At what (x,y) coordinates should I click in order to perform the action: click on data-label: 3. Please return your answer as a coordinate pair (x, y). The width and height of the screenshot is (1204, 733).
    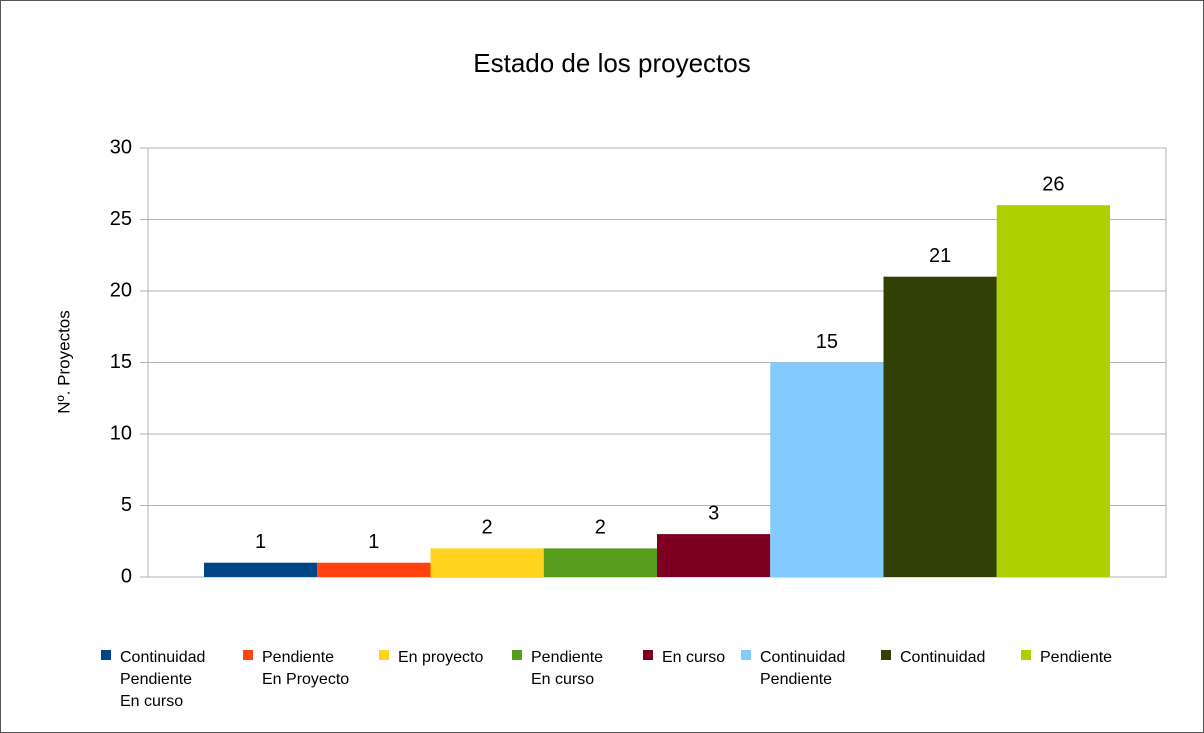
    Looking at the image, I should click on (713, 513).